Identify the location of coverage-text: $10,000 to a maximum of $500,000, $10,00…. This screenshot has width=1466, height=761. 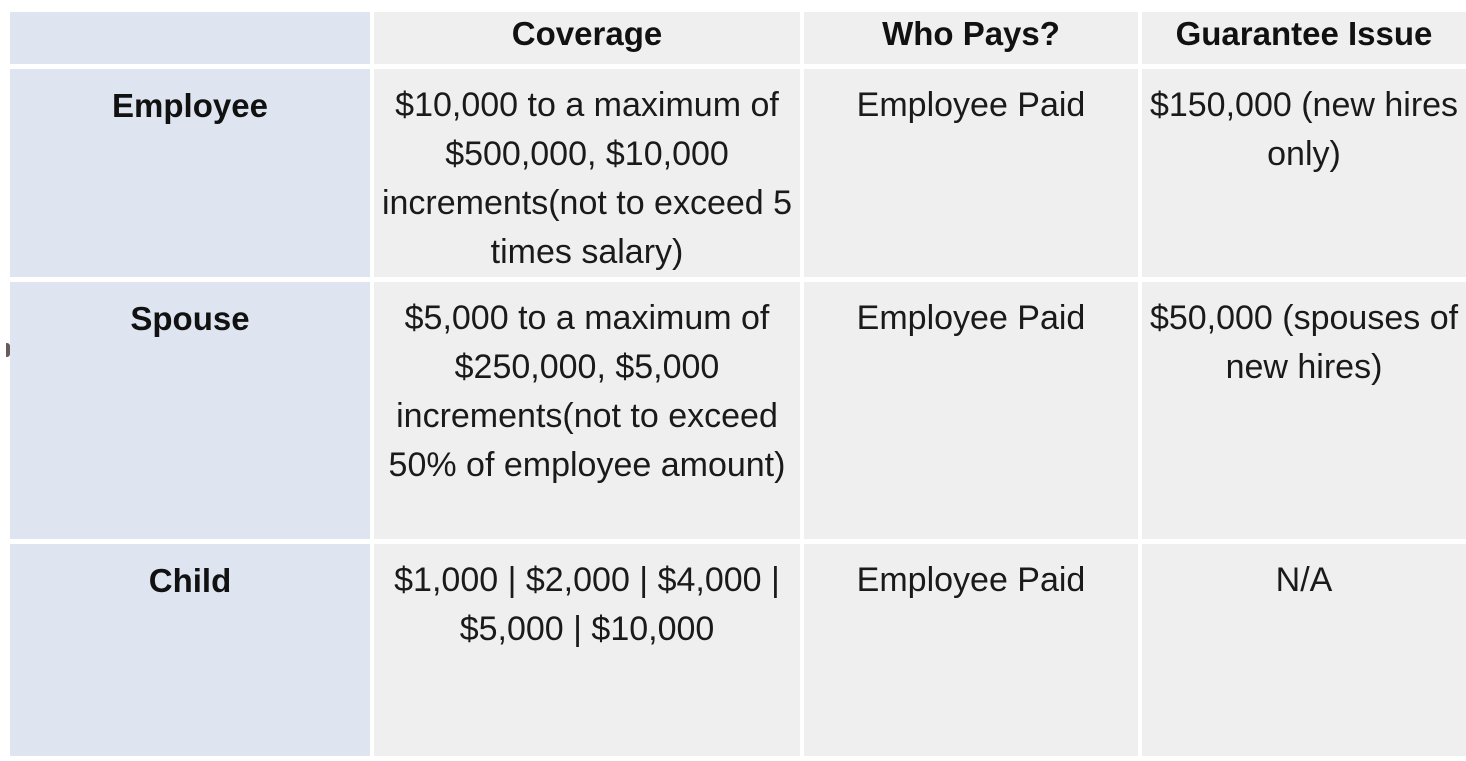
(587, 178).